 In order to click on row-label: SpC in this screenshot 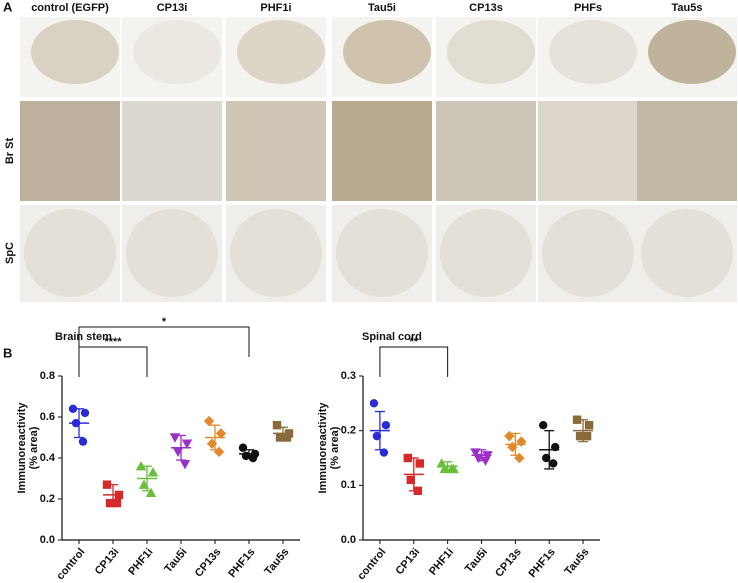, I will do `click(10, 253)`.